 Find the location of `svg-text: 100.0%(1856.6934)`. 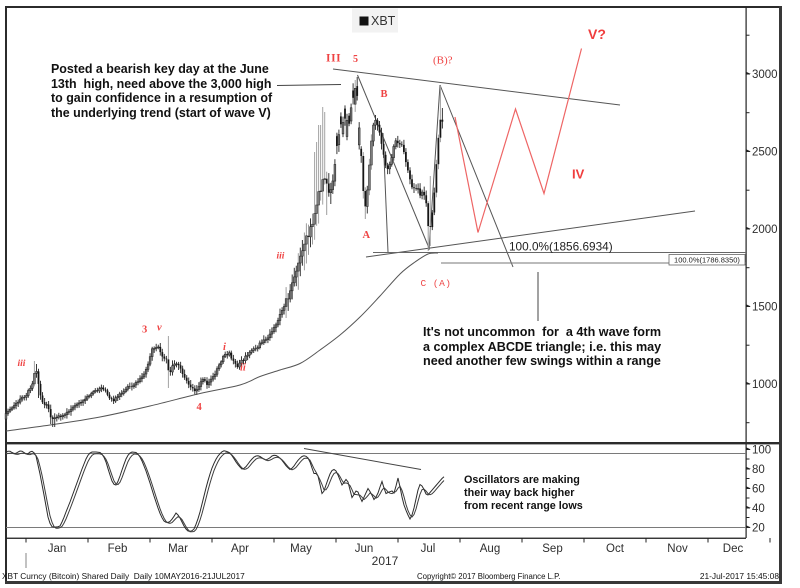

svg-text: 100.0%(1856.6934) is located at coordinates (561, 247).